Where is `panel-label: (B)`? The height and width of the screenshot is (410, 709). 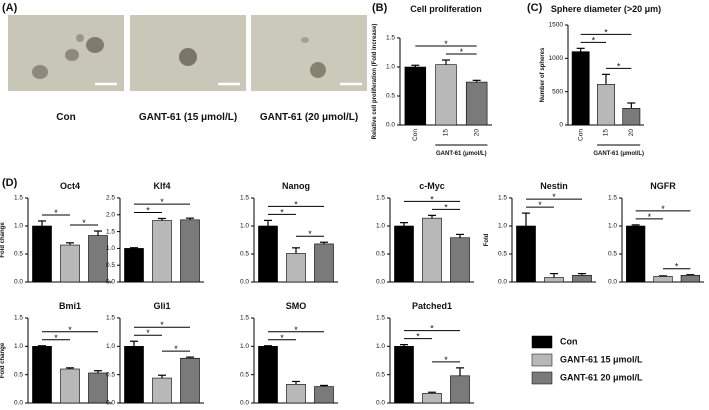
panel-label: (B) is located at coordinates (380, 8).